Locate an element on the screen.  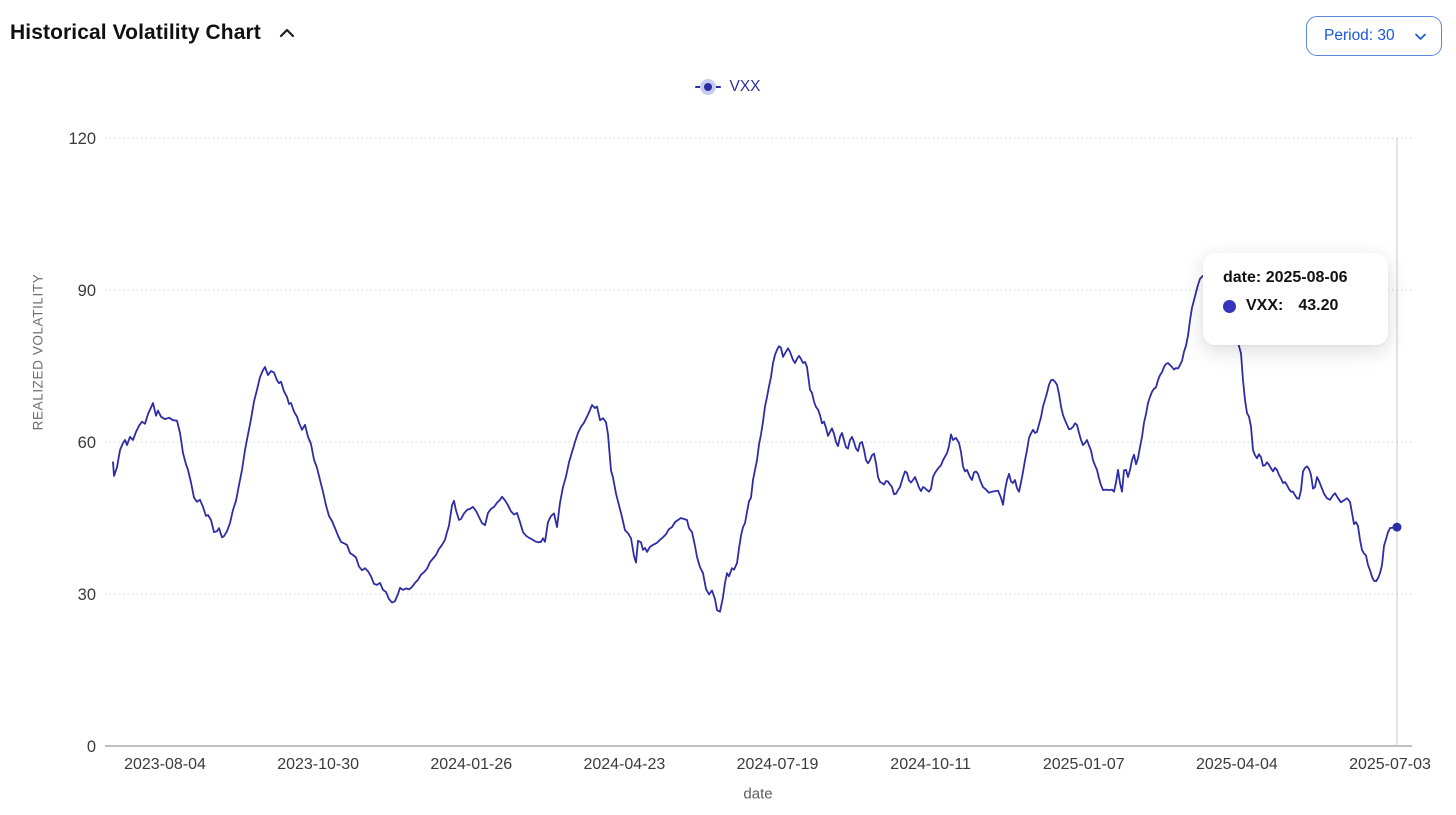
x-tick-label: 2024-07-19 is located at coordinates (778, 764).